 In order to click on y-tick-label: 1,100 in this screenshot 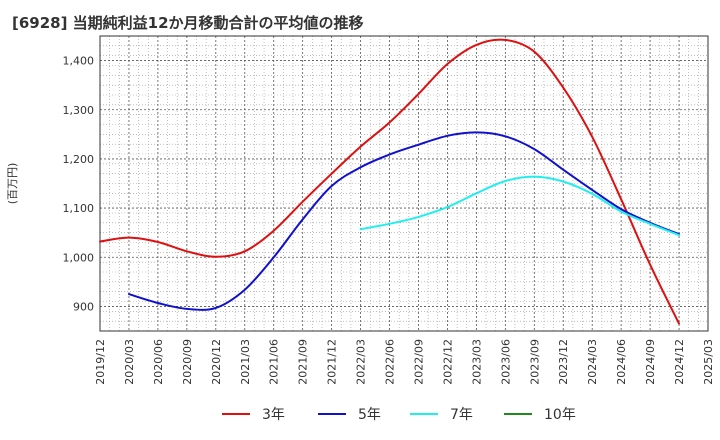, I will do `click(79, 208)`.